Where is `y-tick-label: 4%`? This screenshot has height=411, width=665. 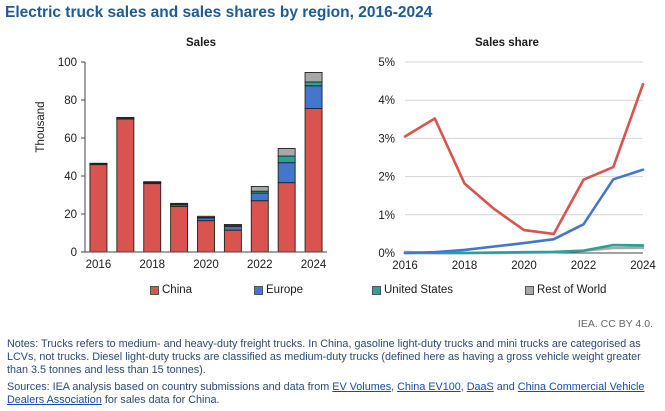 y-tick-label: 4% is located at coordinates (386, 101).